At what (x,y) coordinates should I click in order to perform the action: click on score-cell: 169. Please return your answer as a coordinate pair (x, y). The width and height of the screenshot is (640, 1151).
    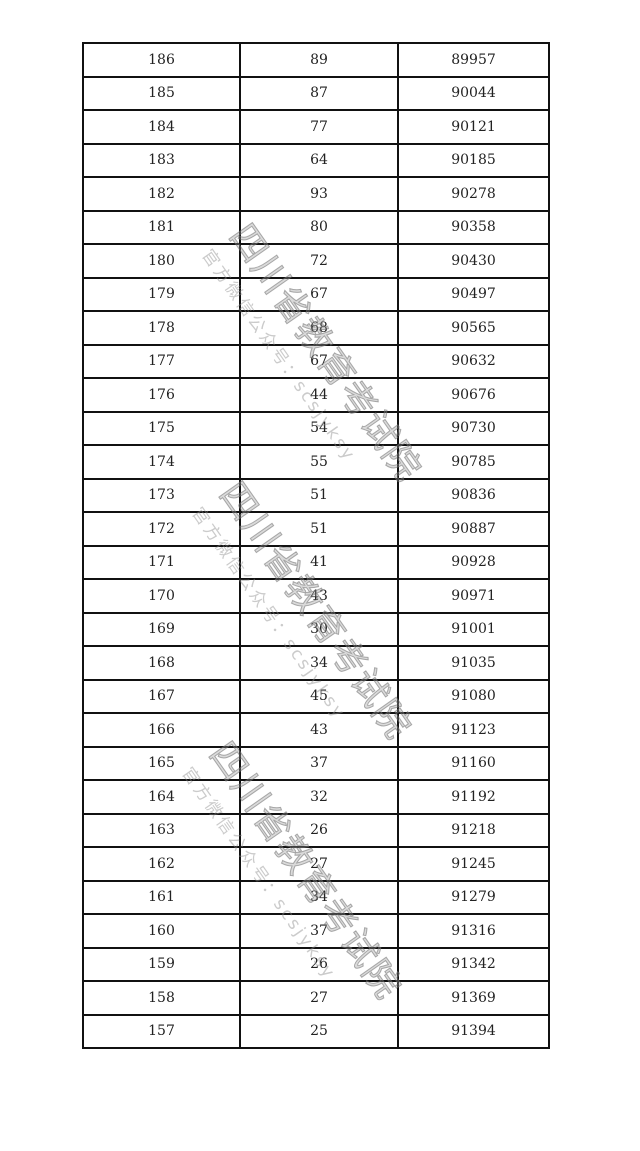
    Looking at the image, I should click on (161, 629).